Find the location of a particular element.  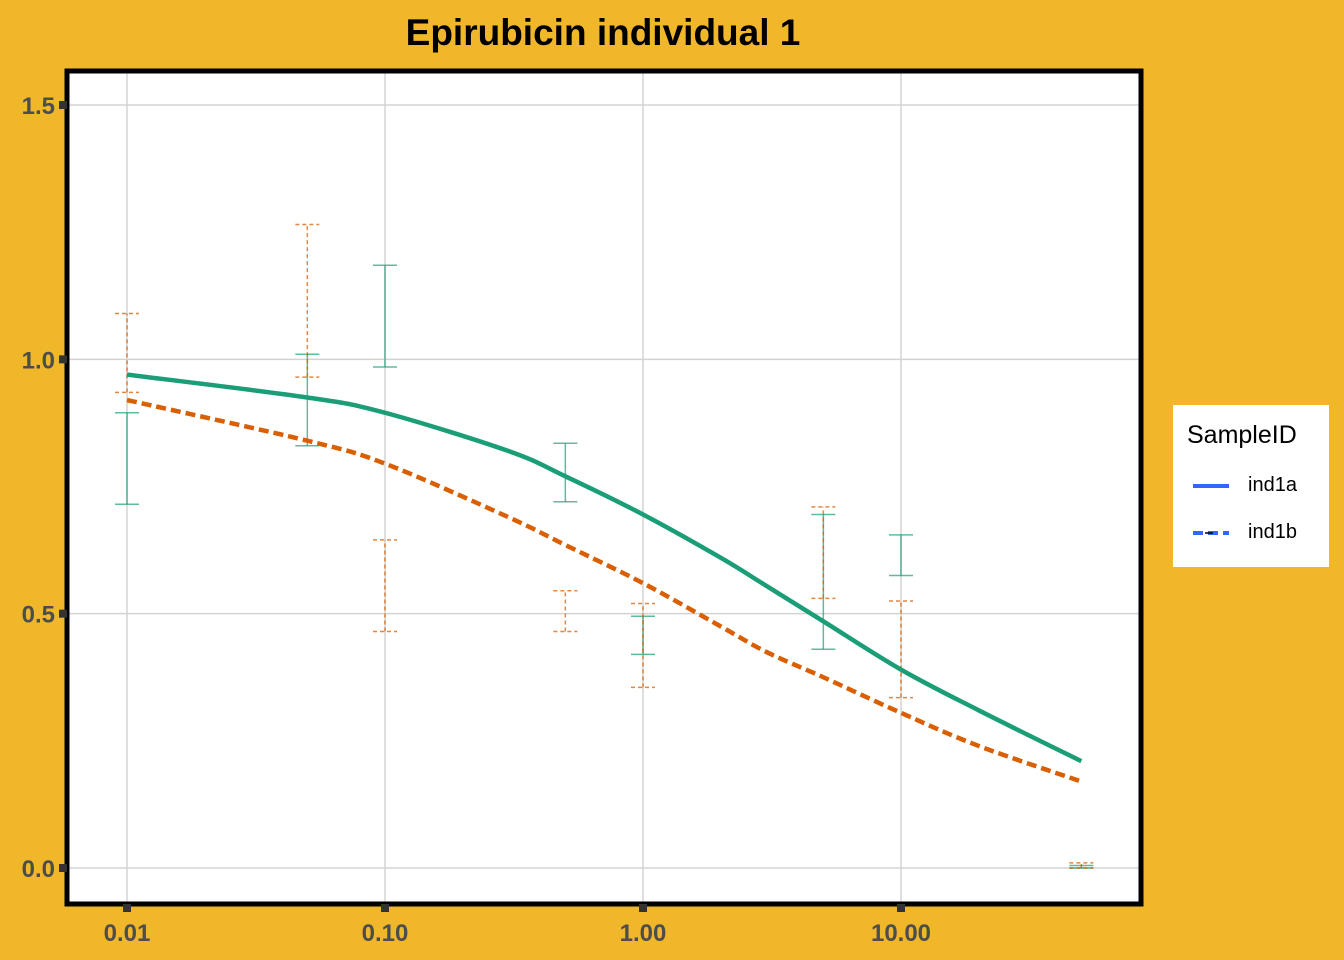

x-tick-label: 10.00 is located at coordinates (901, 933).